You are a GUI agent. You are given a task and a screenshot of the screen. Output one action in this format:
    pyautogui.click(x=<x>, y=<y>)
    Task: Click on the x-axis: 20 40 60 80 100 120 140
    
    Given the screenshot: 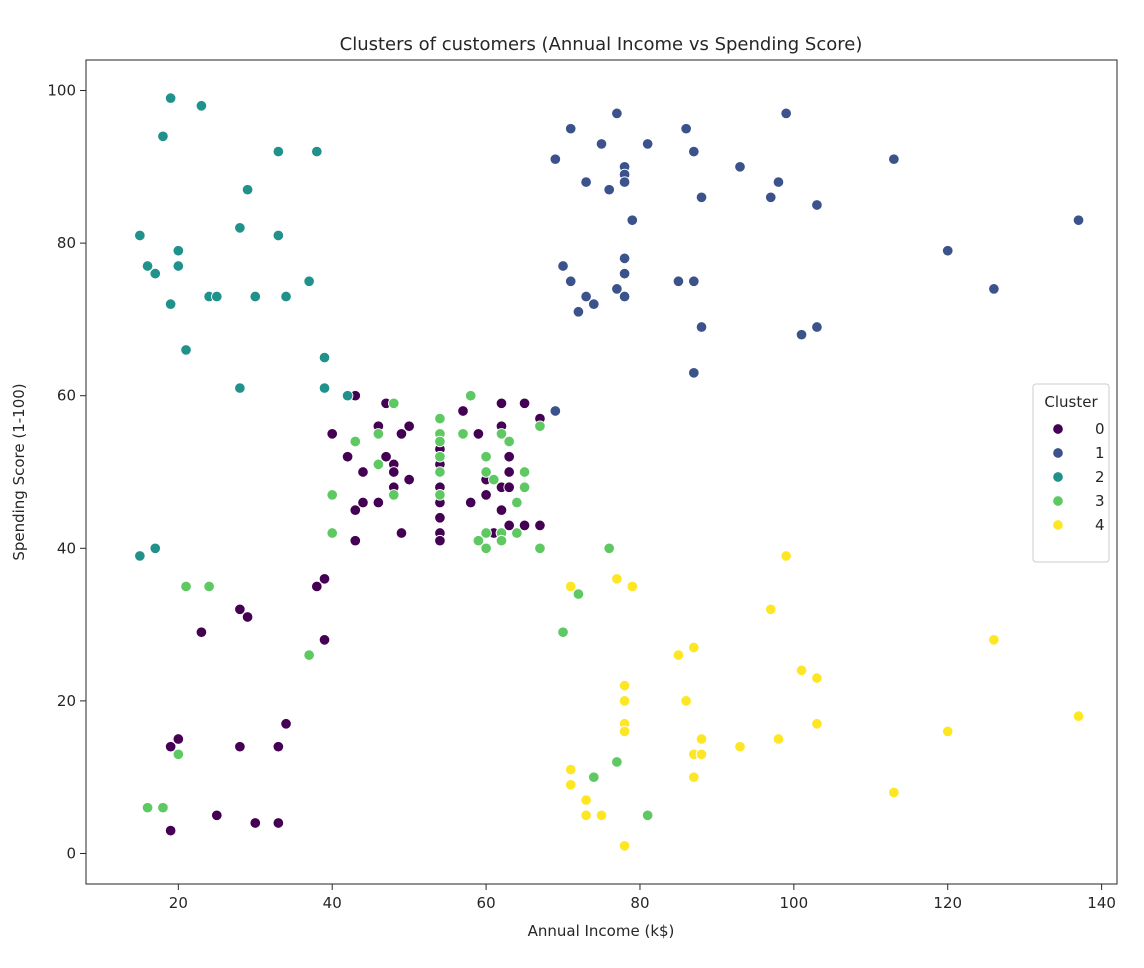 What is the action you would take?
    pyautogui.click(x=642, y=898)
    